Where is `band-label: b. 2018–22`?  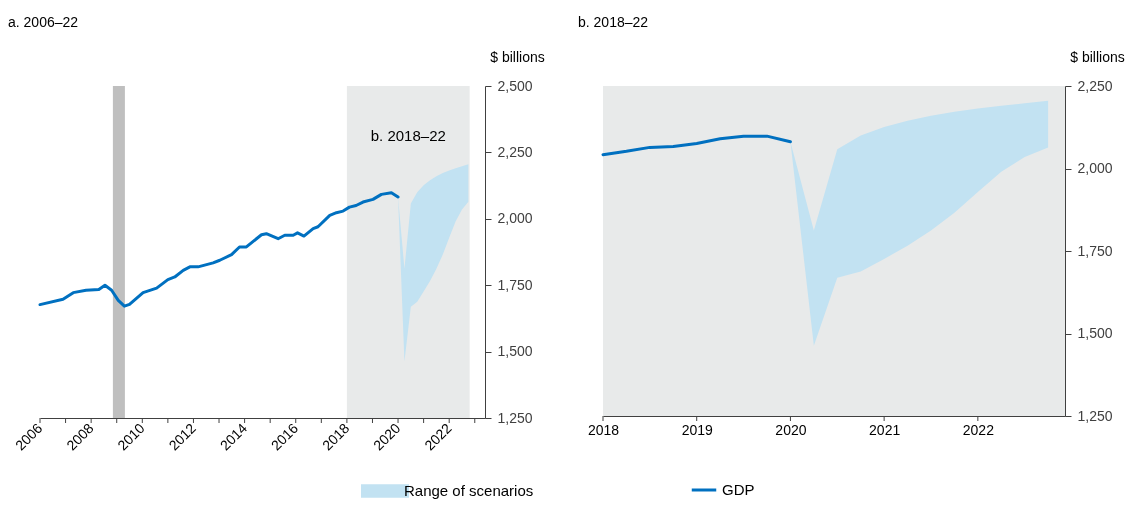 band-label: b. 2018–22 is located at coordinates (408, 135).